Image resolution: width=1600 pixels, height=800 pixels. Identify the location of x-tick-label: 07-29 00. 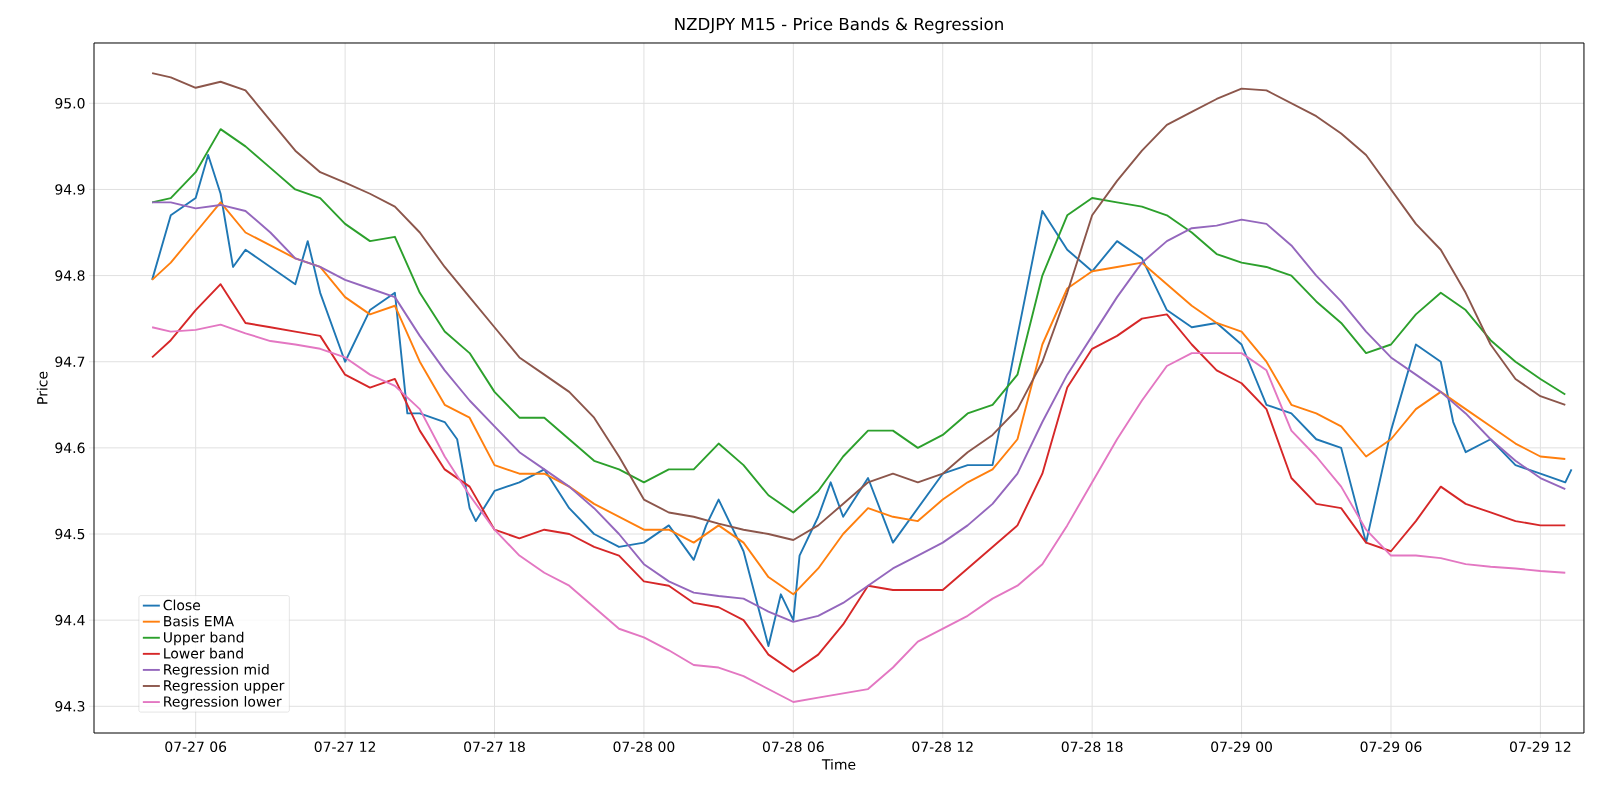
(1241, 747).